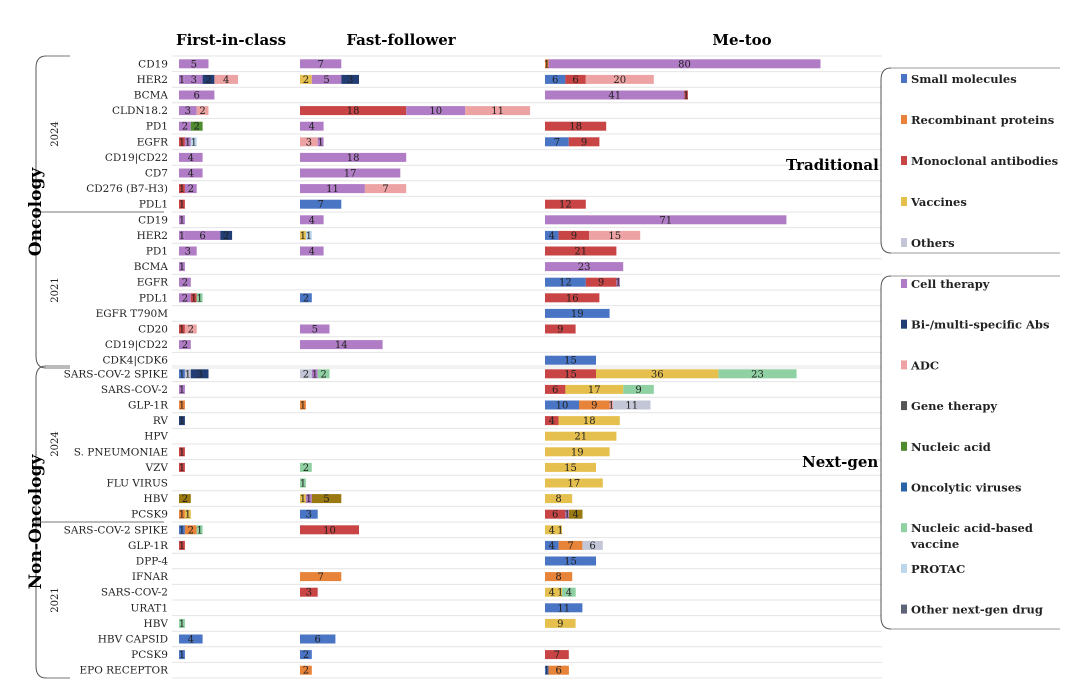  What do you see at coordinates (133, 640) in the screenshot?
I see `row-label-hbv-capsid: HBV CAPSID` at bounding box center [133, 640].